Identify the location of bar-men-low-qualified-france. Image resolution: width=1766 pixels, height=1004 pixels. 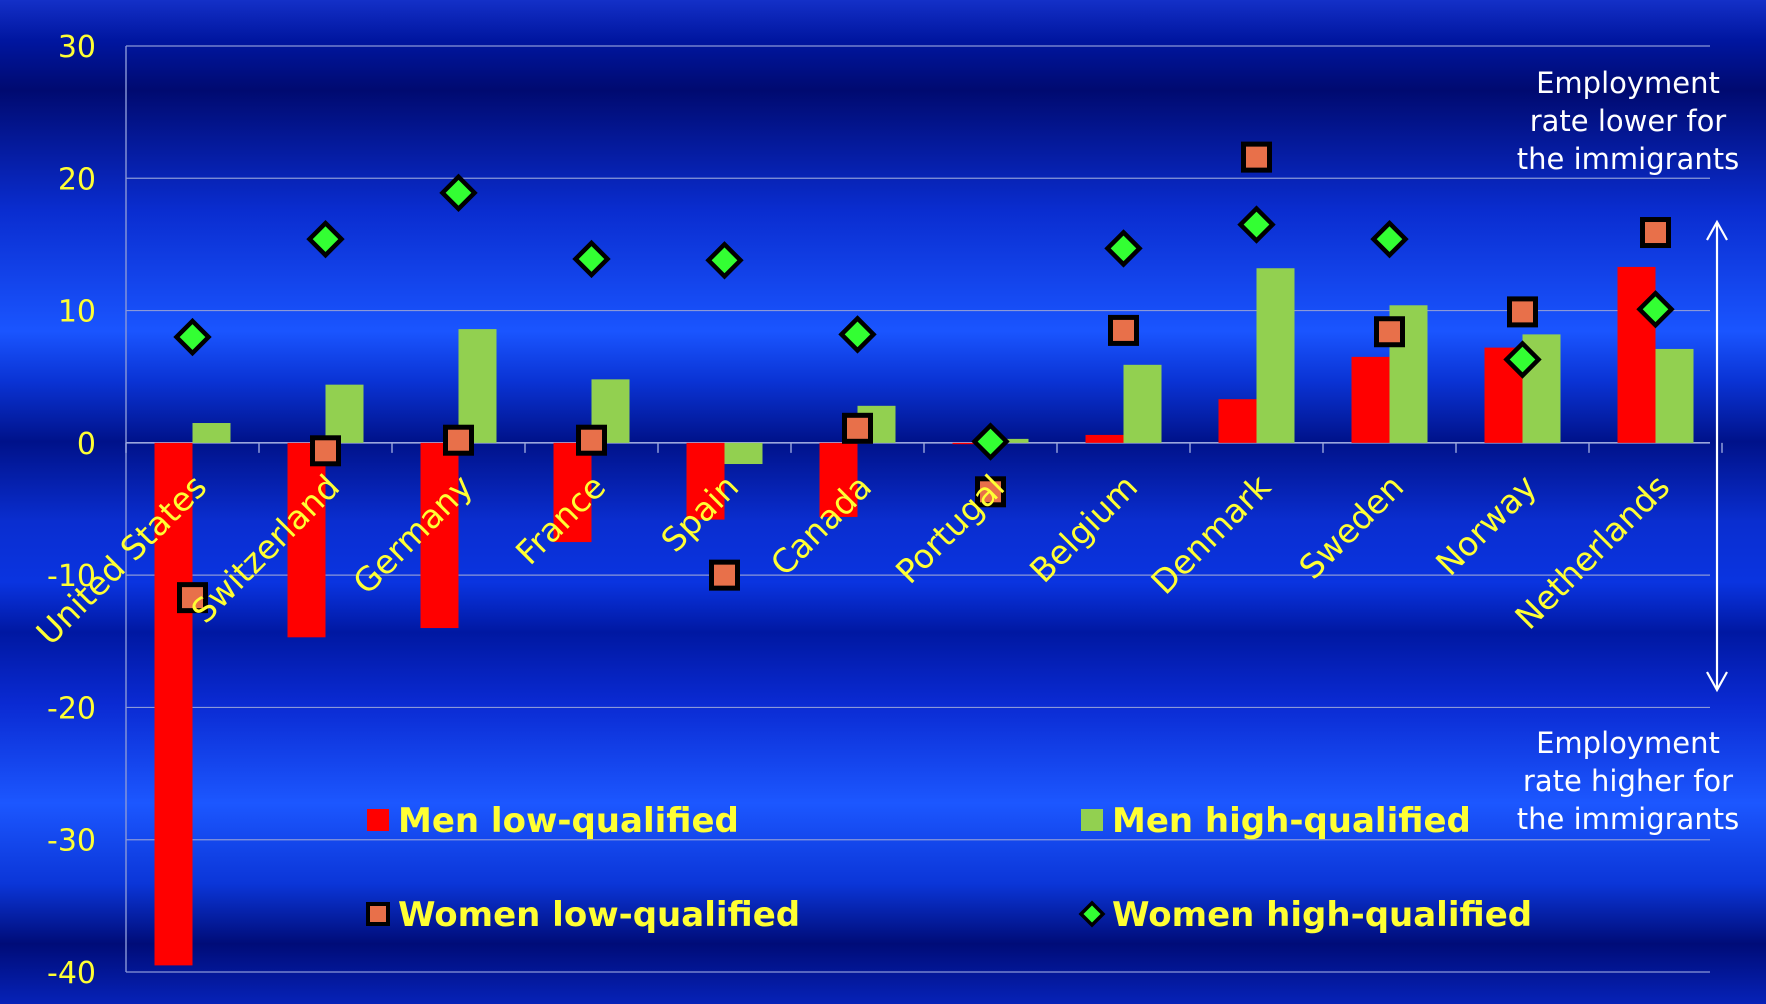
(572, 492).